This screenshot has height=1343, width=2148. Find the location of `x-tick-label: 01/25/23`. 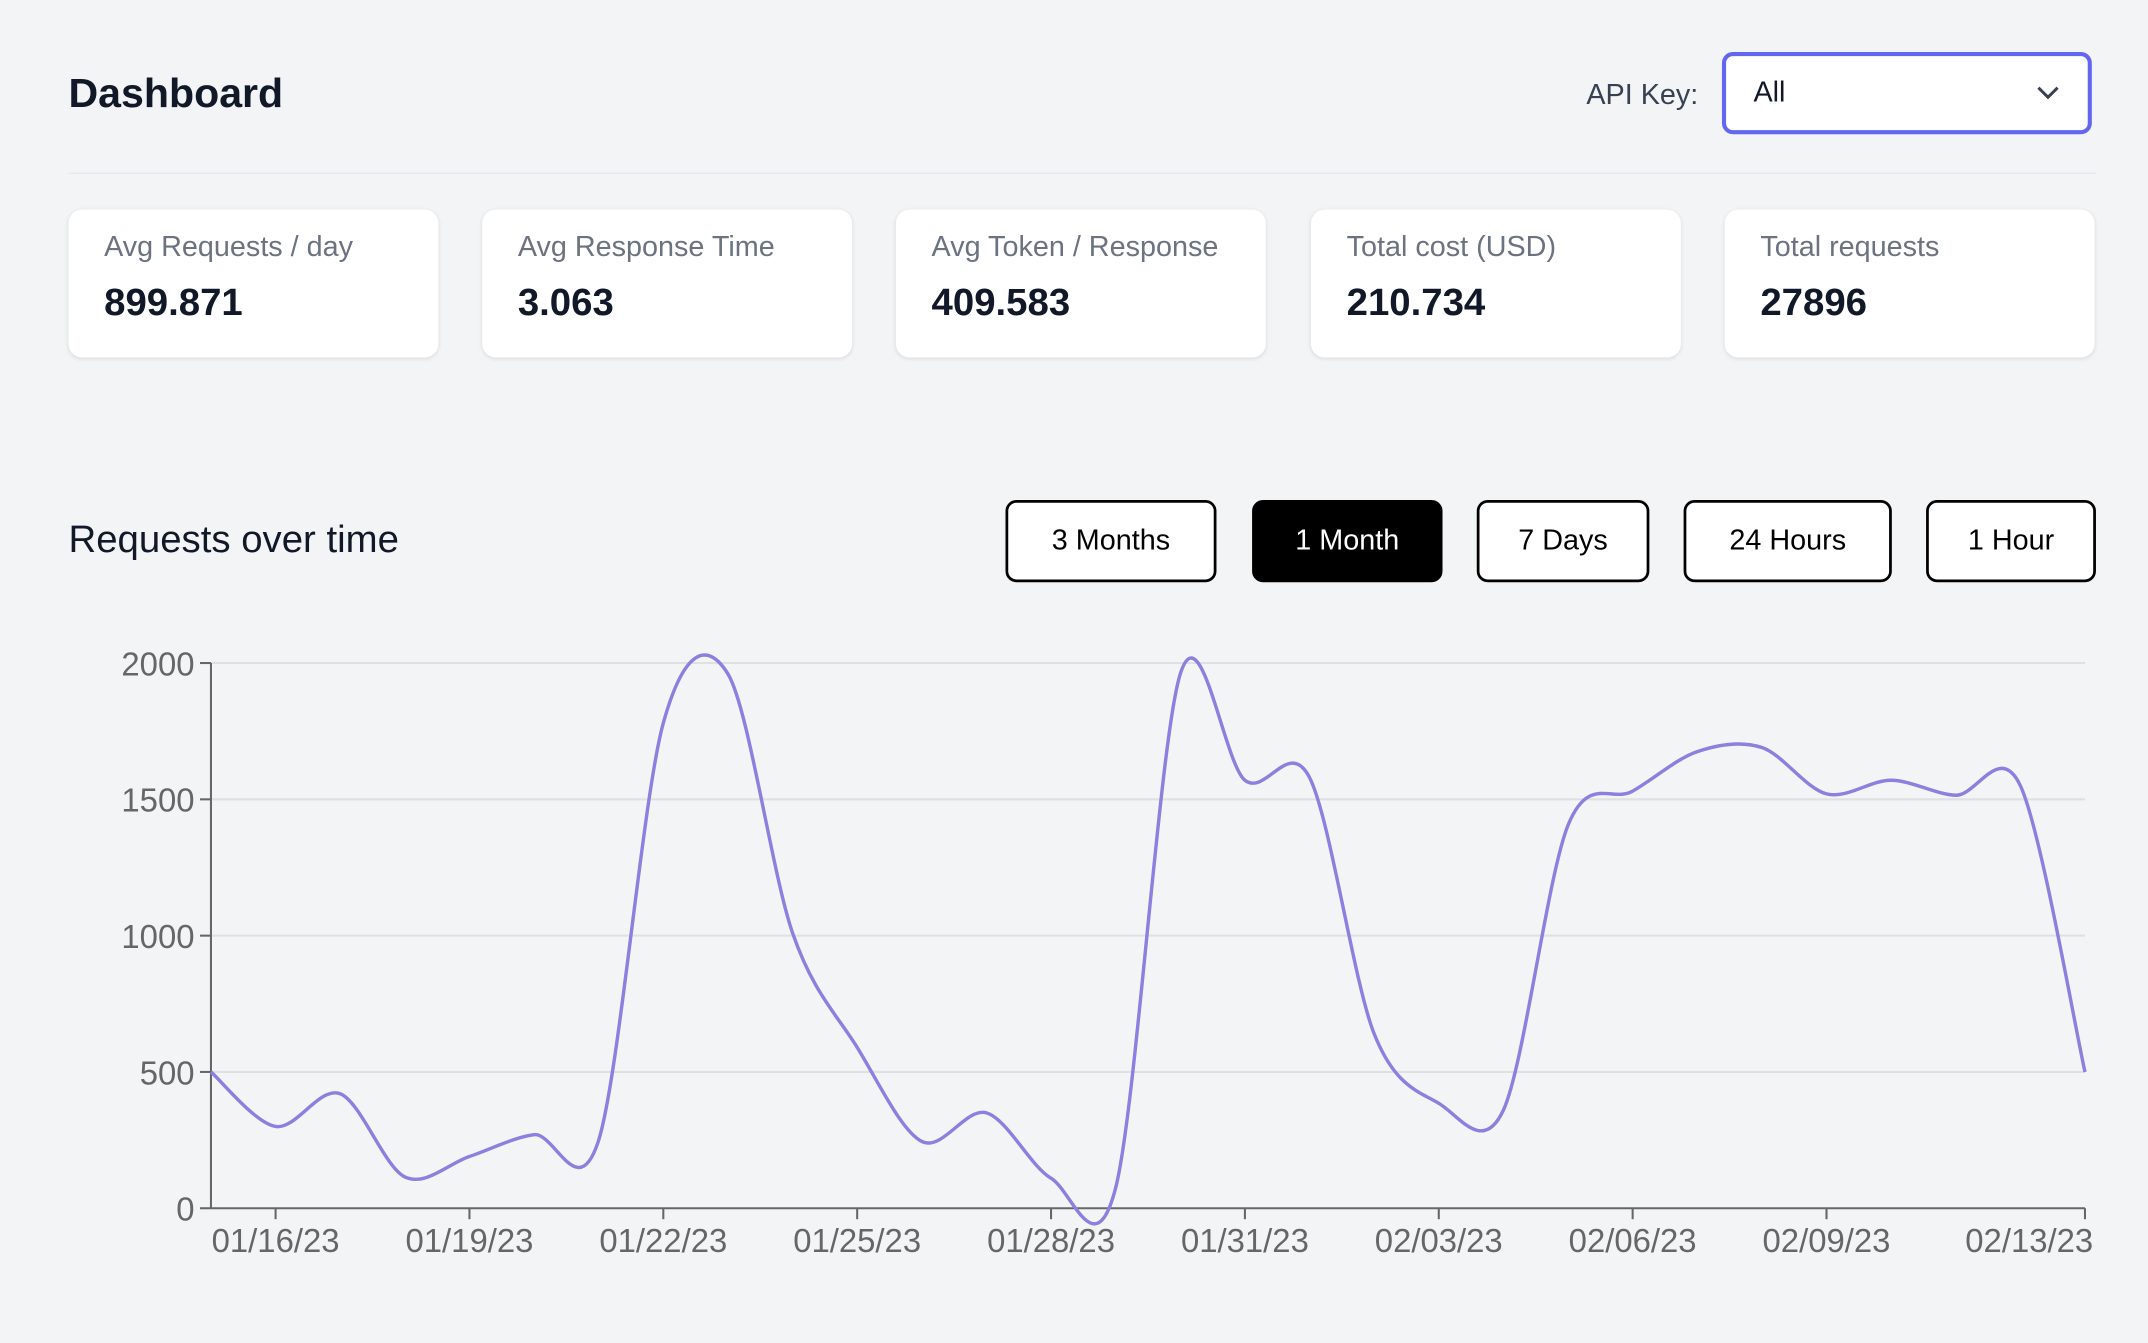

x-tick-label: 01/25/23 is located at coordinates (857, 1240).